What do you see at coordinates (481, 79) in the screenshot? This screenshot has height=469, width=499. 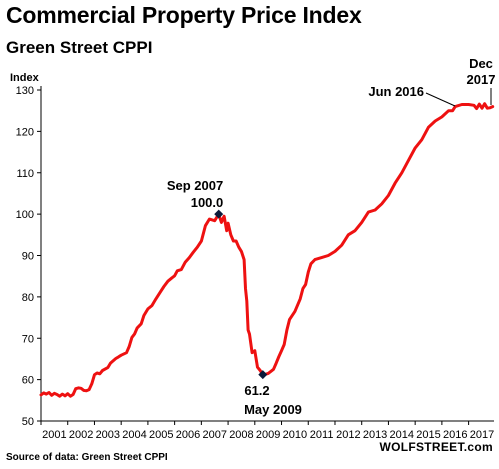 I see `annotation-label: 2017` at bounding box center [481, 79].